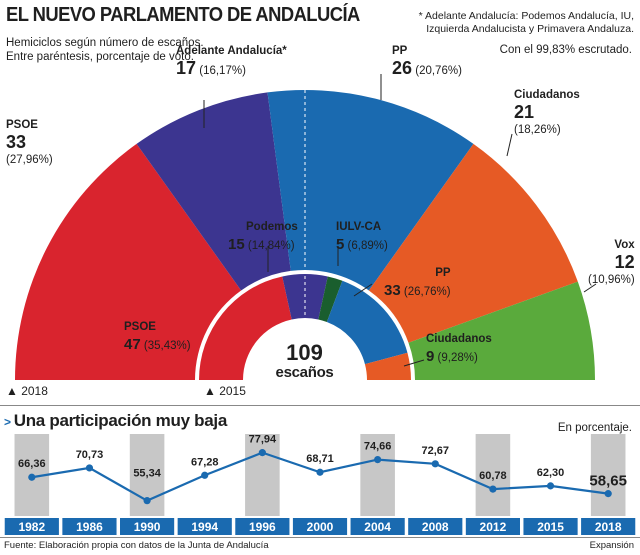  What do you see at coordinates (263, 237) in the screenshot?
I see `label-2015-podemos: Podemos 15 (14,84%)` at bounding box center [263, 237].